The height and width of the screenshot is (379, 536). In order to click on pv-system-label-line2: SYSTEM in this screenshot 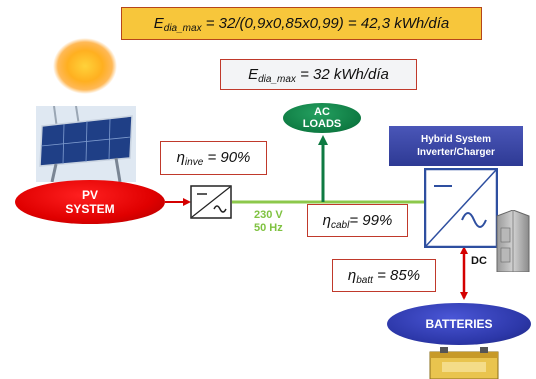, I will do `click(90, 209)`.